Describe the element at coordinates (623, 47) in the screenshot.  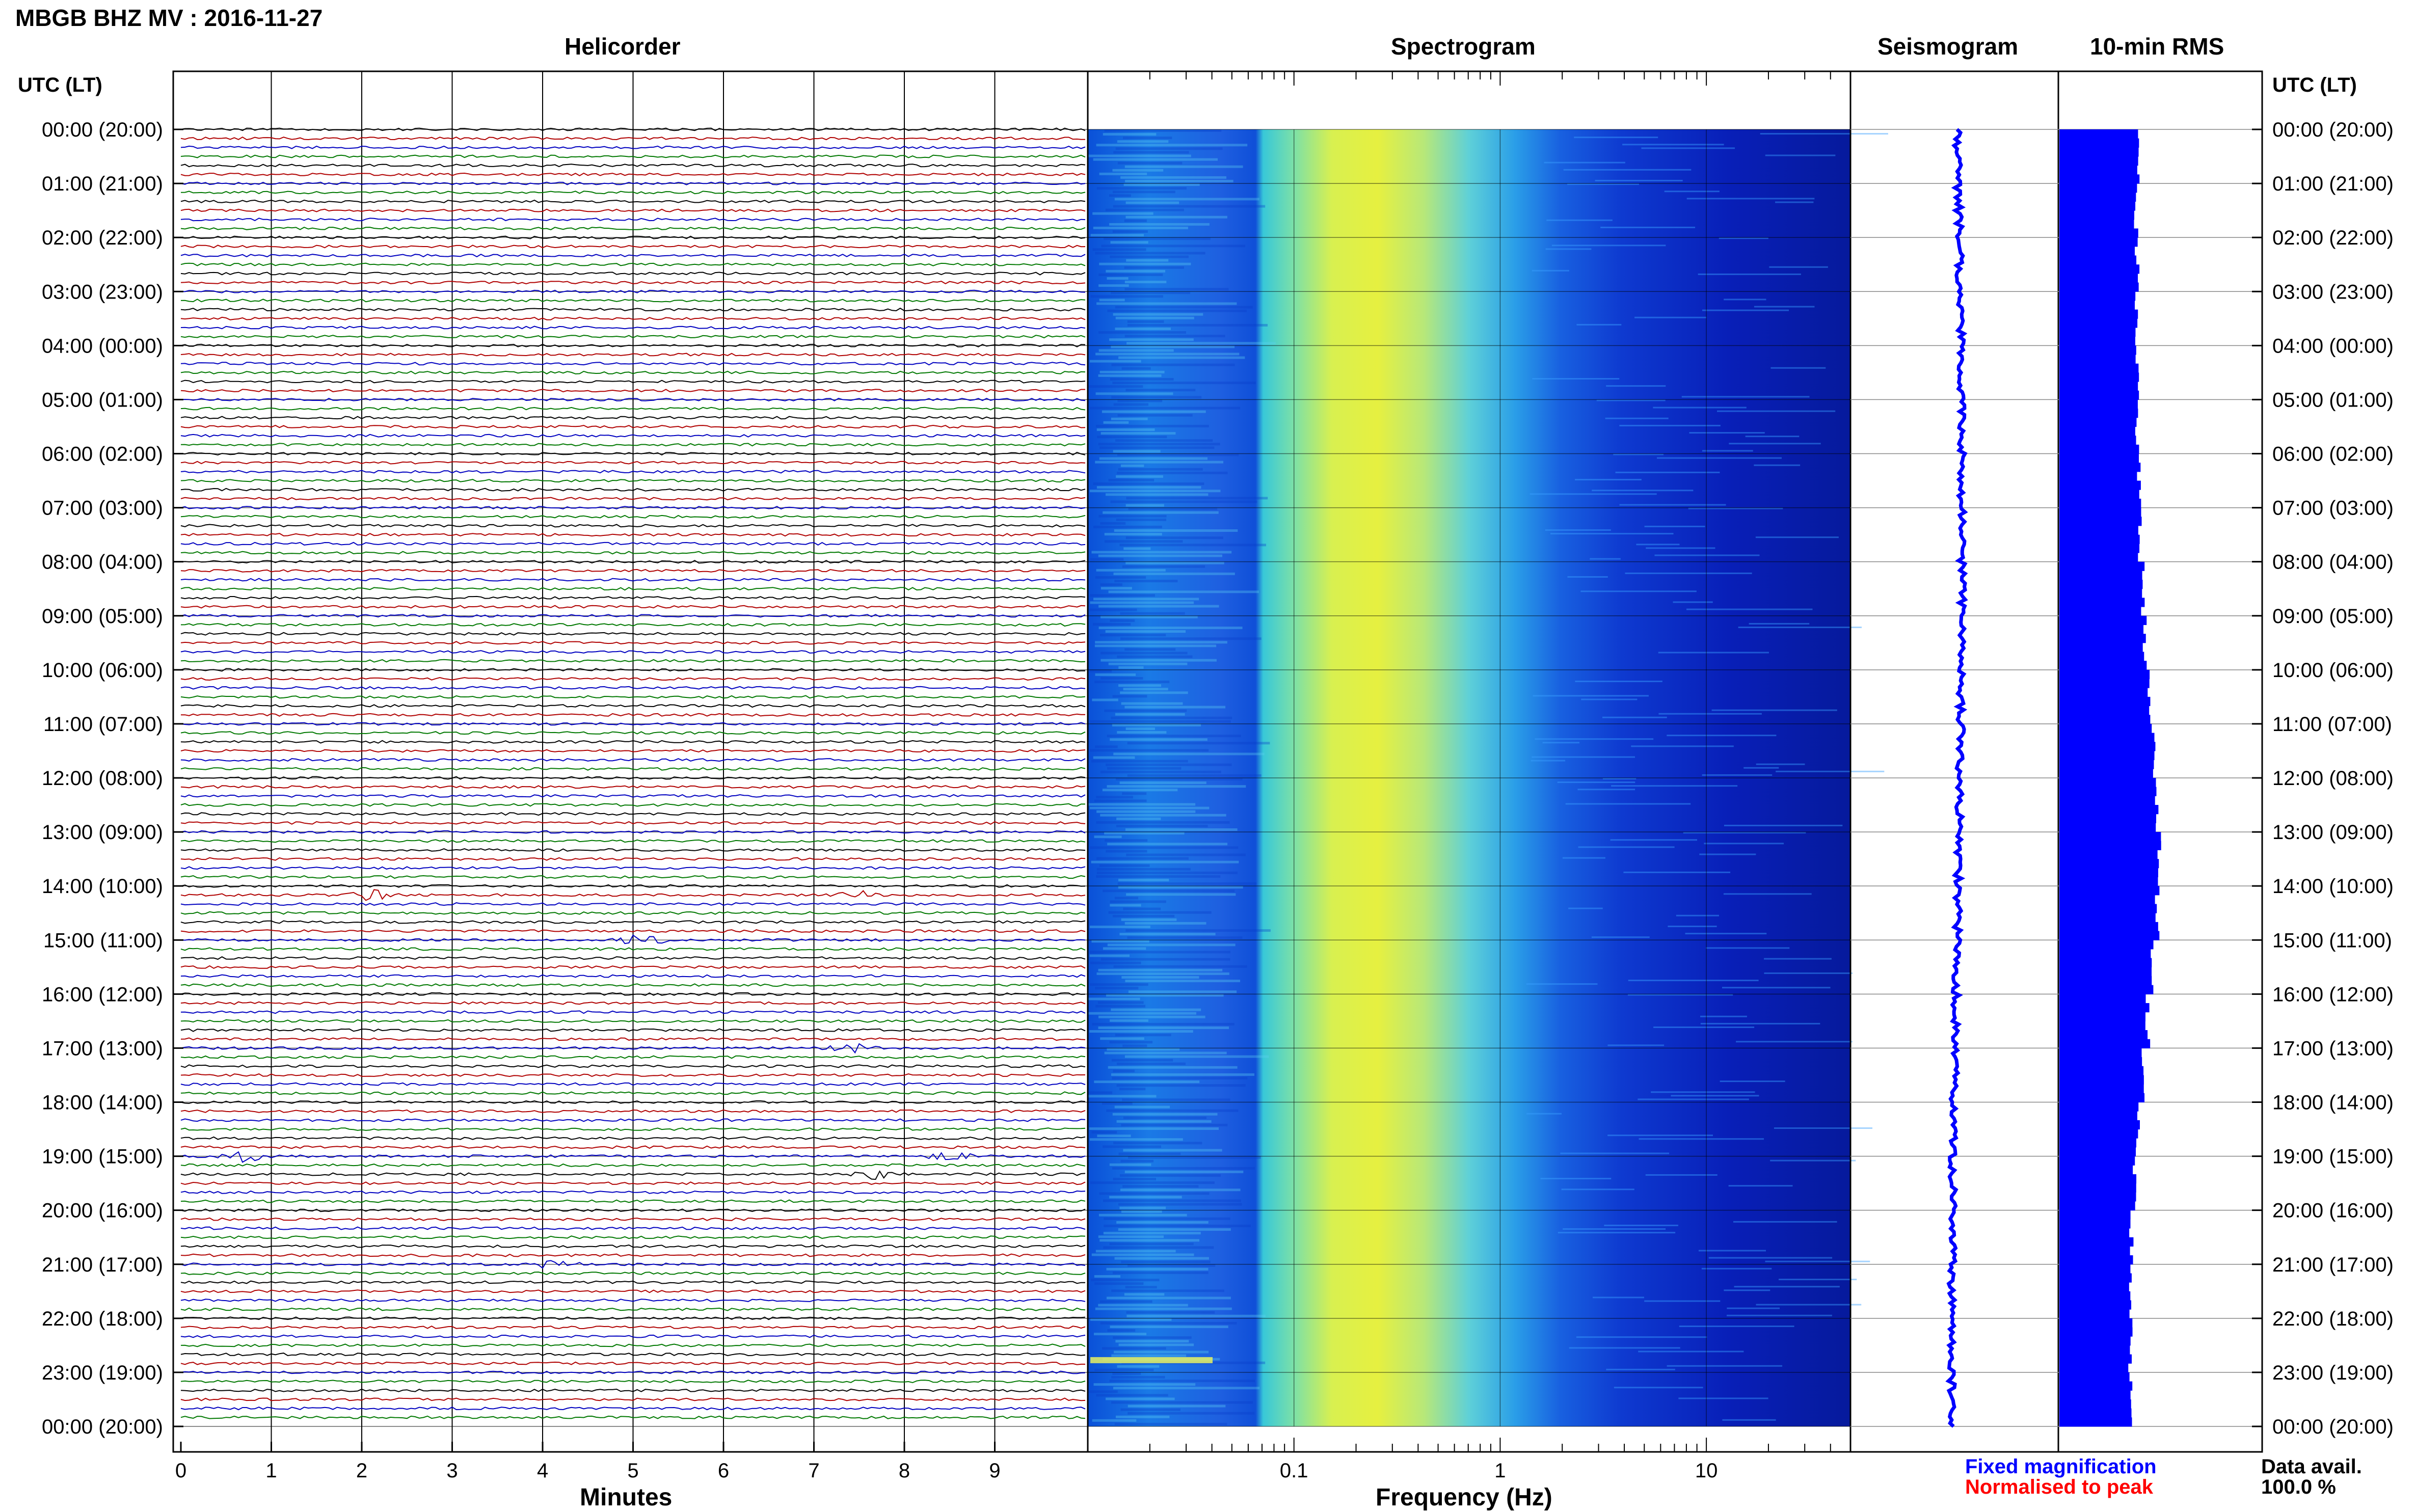
I see `helicorder-title: Helicorder` at that location.